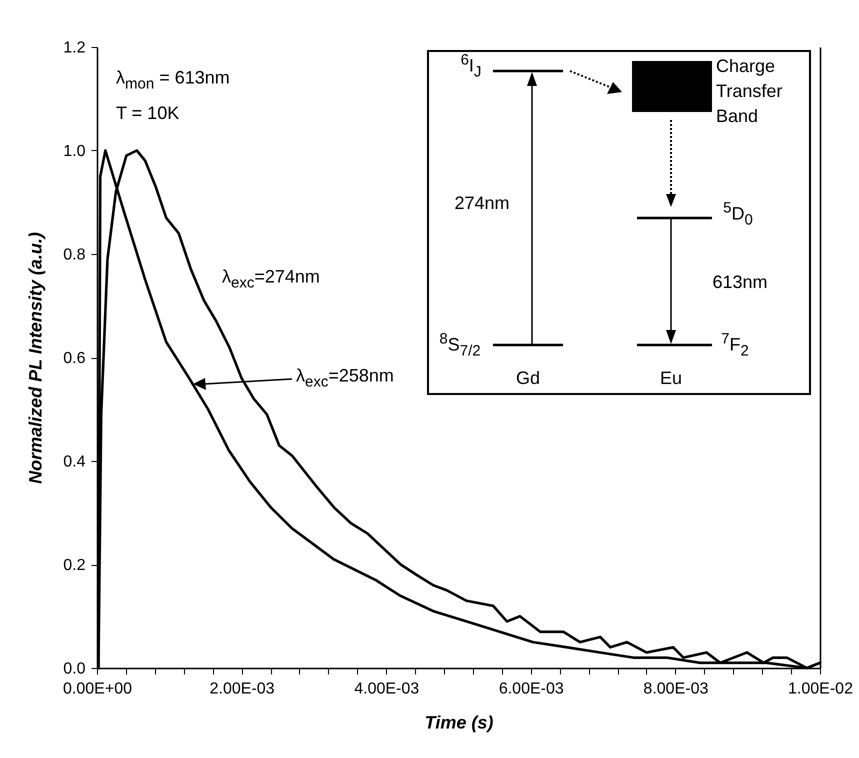 This screenshot has width=859, height=758. I want to click on y-tick-label: 0.2, so click(74, 565).